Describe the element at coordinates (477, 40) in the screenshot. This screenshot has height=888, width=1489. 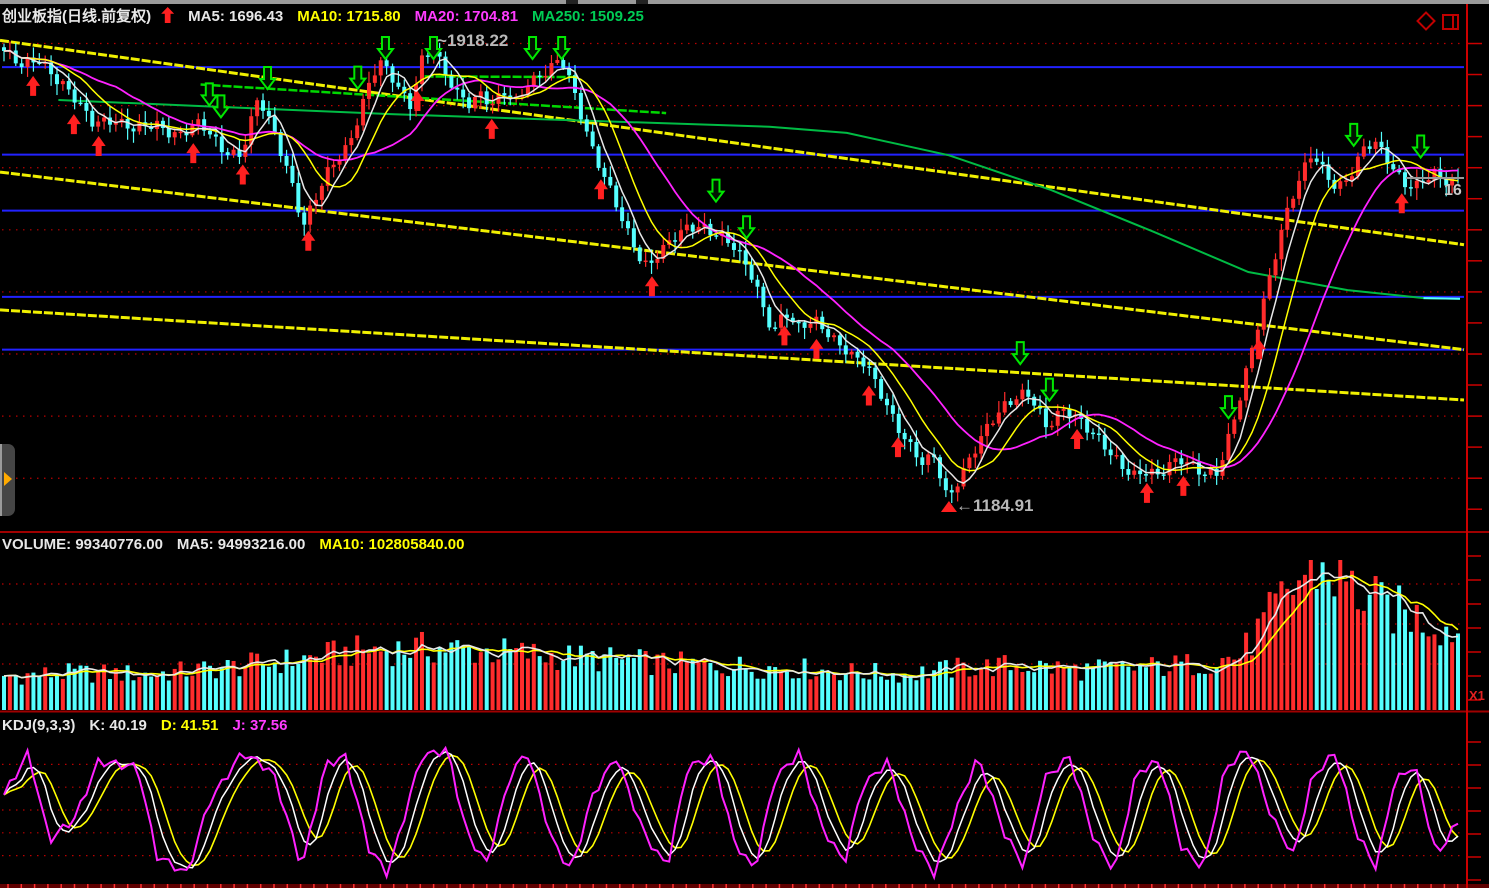
I see `high-price-value: 1918.22` at that location.